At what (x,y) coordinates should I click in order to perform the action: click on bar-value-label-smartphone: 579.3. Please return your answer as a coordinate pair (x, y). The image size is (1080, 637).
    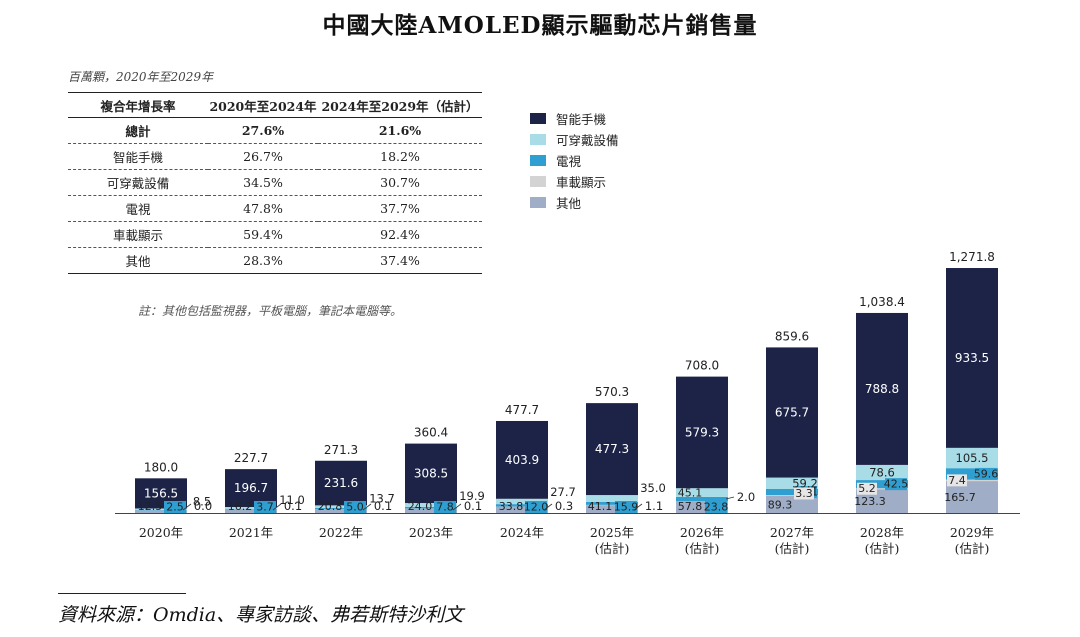
    Looking at the image, I should click on (702, 432).